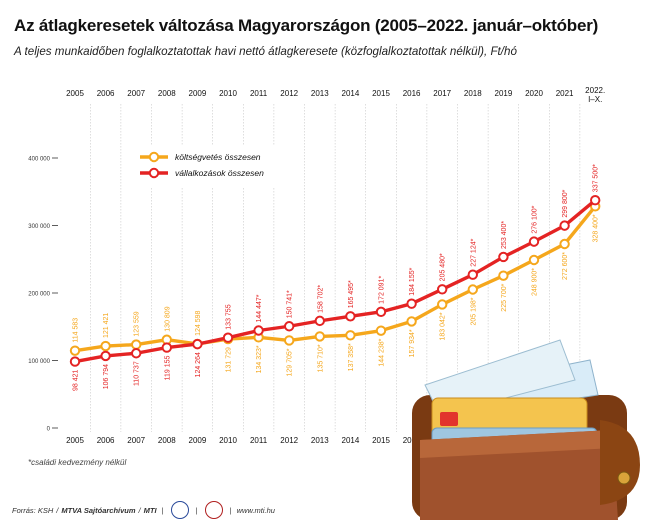 The width and height of the screenshot is (650, 524). I want to click on data-label: 328 400*, so click(596, 228).